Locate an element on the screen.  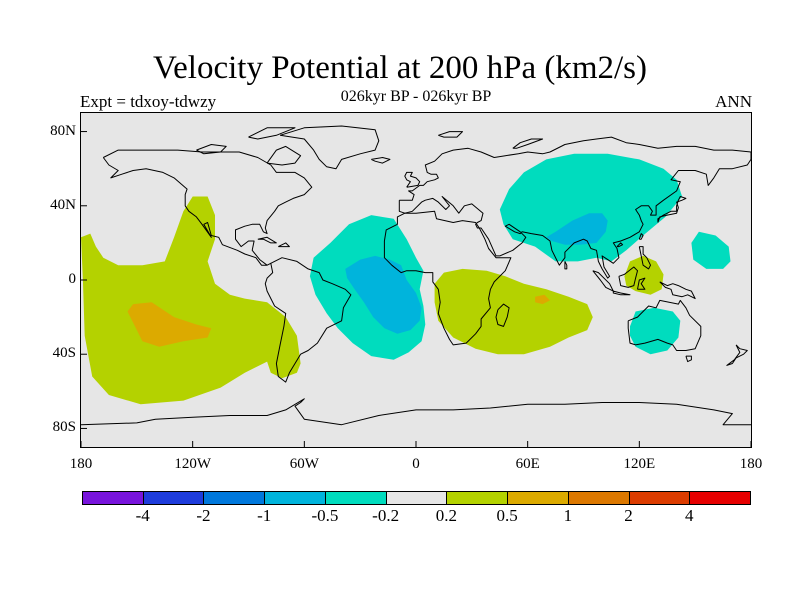
lat-label: 40N is located at coordinates (63, 204).